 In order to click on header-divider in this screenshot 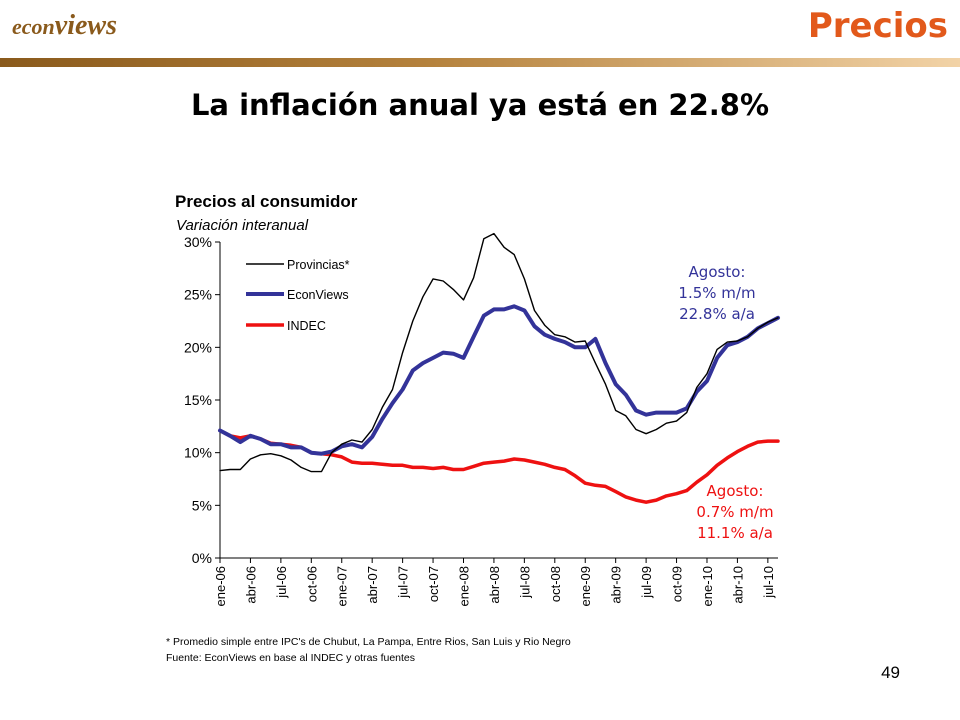, I will do `click(480, 62)`.